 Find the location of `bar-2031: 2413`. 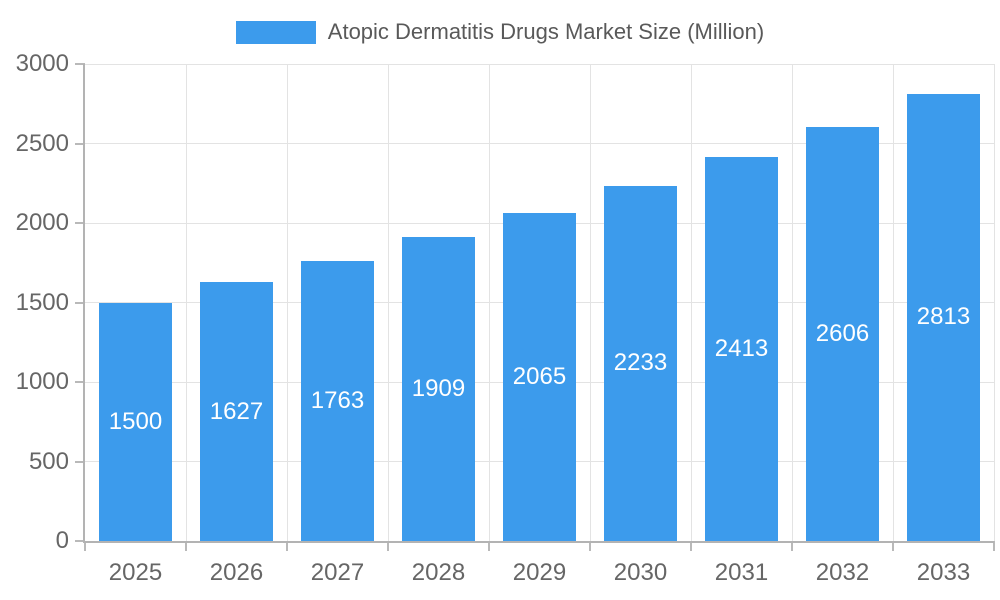

bar-2031: 2413 is located at coordinates (741, 349).